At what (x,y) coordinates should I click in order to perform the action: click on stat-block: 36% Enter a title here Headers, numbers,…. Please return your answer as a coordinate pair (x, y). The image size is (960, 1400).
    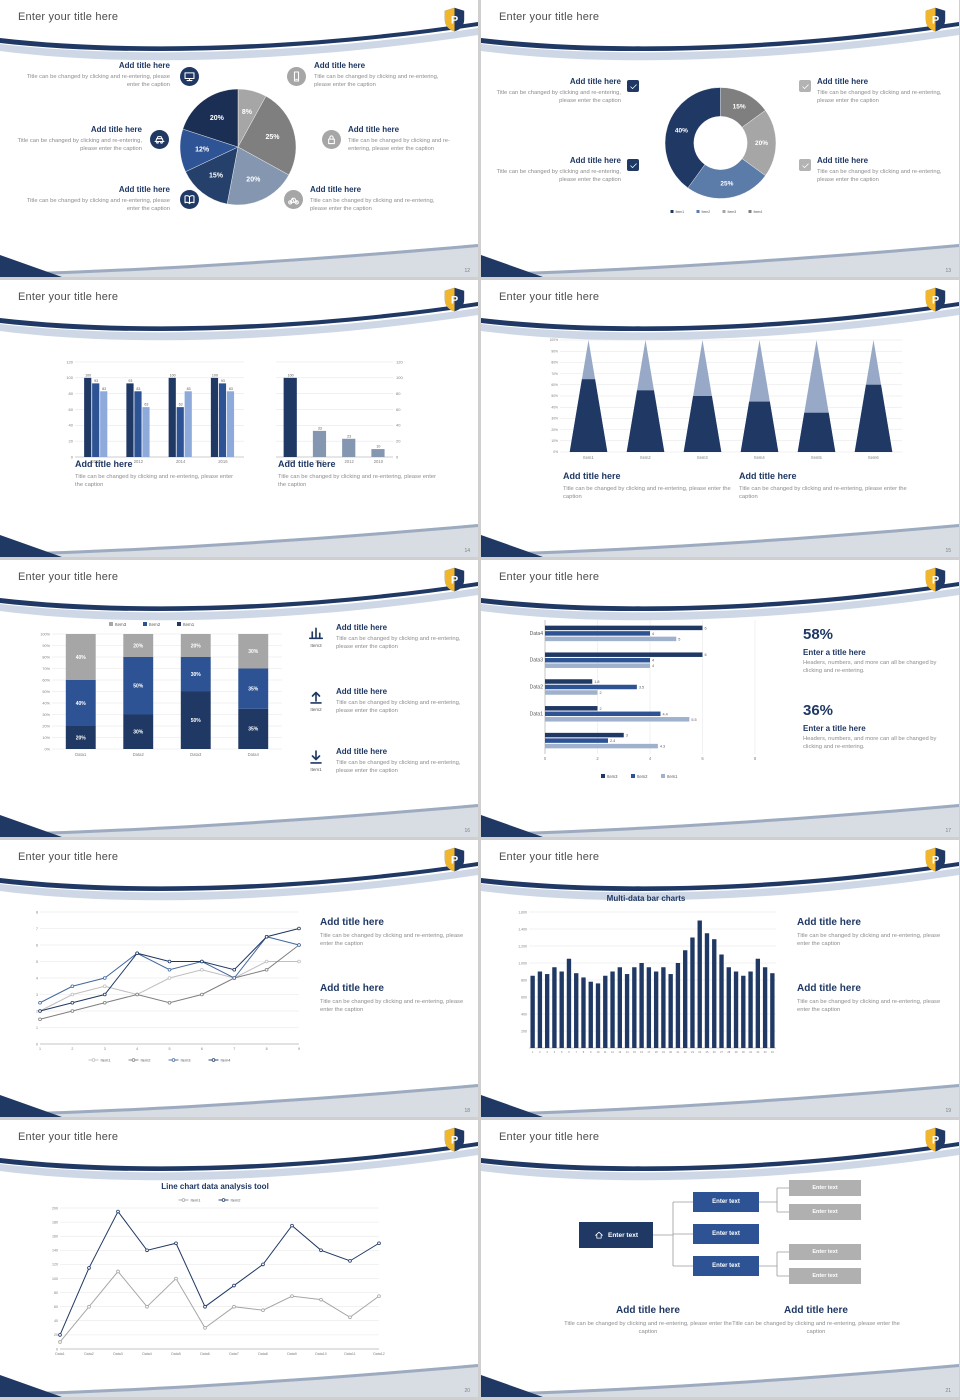
    Looking at the image, I should click on (877, 725).